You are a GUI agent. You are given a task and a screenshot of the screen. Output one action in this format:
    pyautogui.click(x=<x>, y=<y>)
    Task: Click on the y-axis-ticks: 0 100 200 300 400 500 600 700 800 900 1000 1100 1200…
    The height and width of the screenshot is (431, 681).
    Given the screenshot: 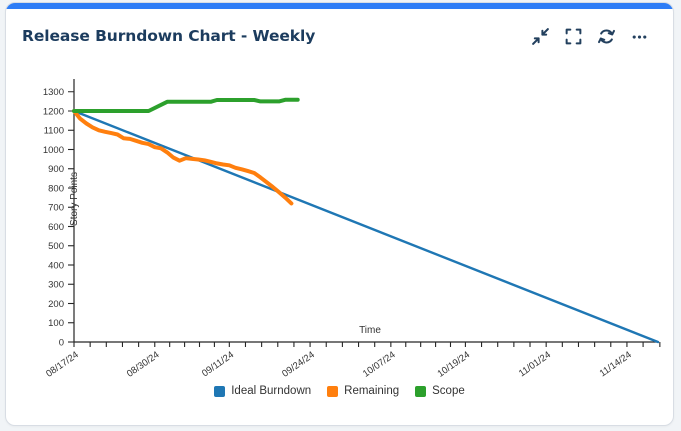 What is the action you would take?
    pyautogui.click(x=58, y=217)
    